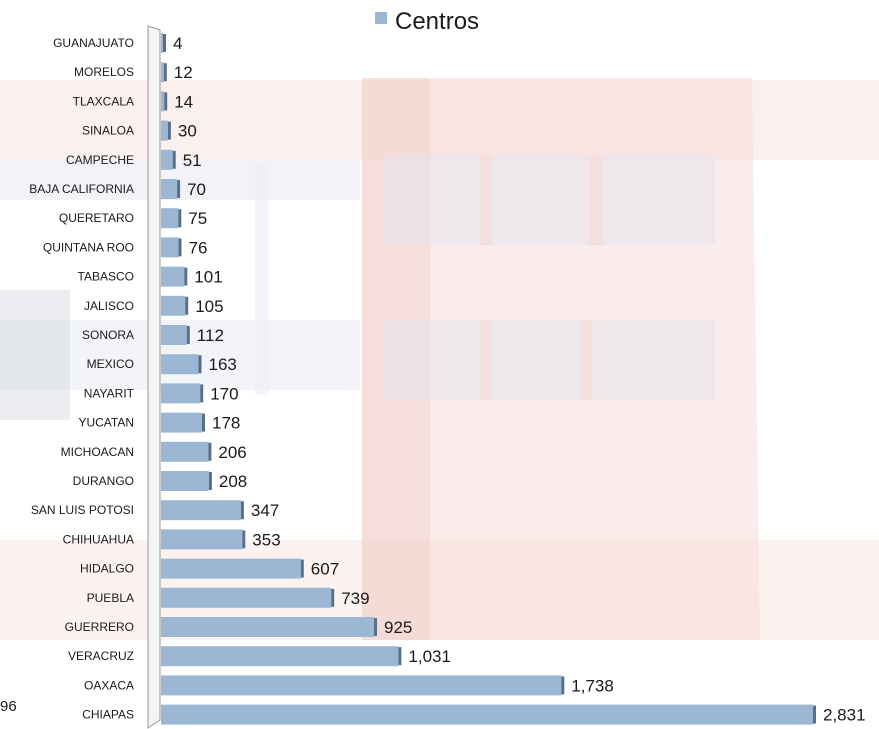 This screenshot has width=879, height=729. I want to click on category-label: SONORA, so click(108, 335).